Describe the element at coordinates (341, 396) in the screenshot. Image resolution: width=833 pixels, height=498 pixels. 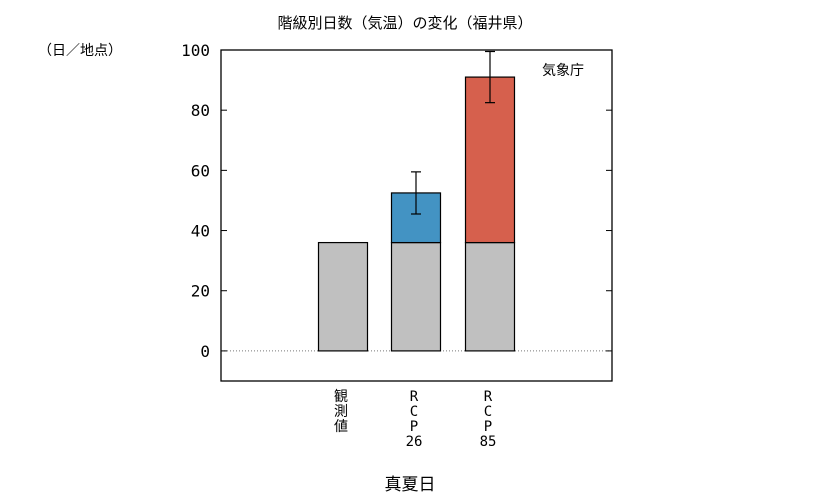
I see `x-category-label: 観` at that location.